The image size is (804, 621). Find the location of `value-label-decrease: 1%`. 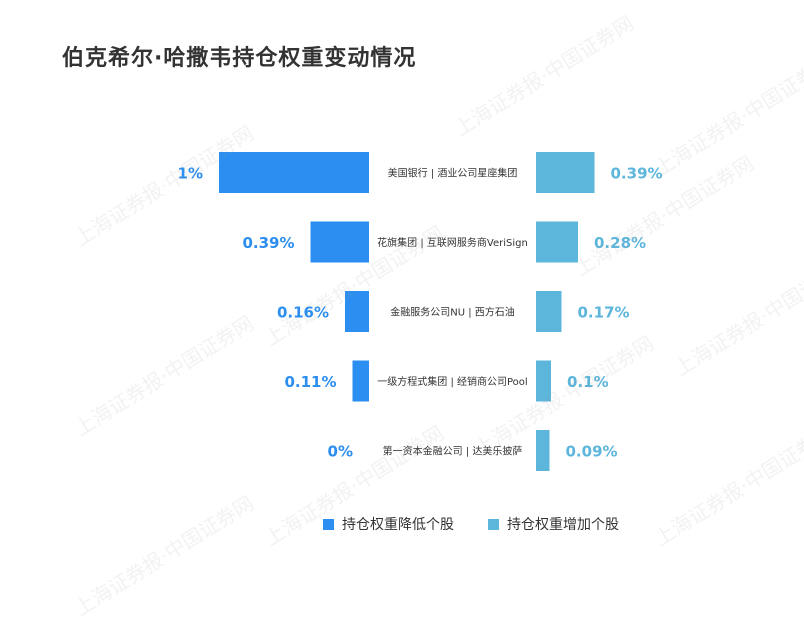

value-label-decrease: 1% is located at coordinates (190, 174).